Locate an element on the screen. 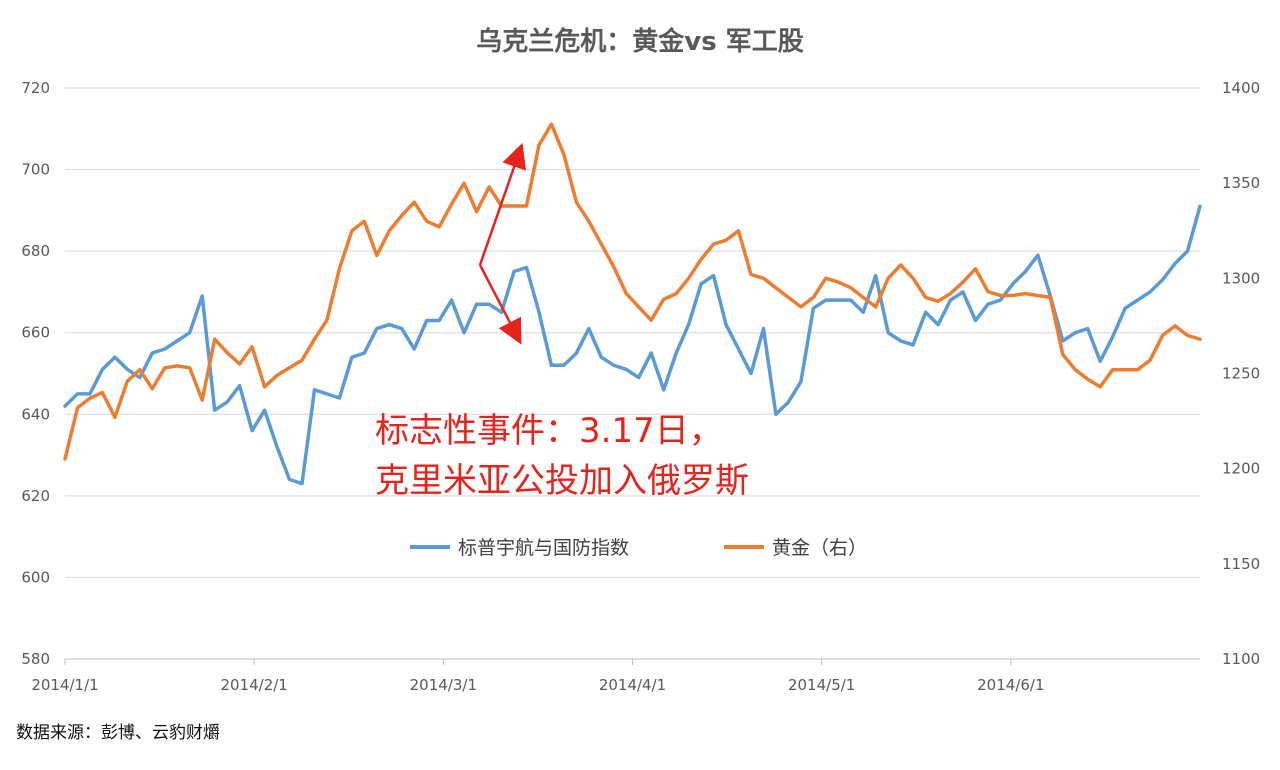 This screenshot has width=1280, height=770. y-right-tick-label: 1250 is located at coordinates (1241, 374).